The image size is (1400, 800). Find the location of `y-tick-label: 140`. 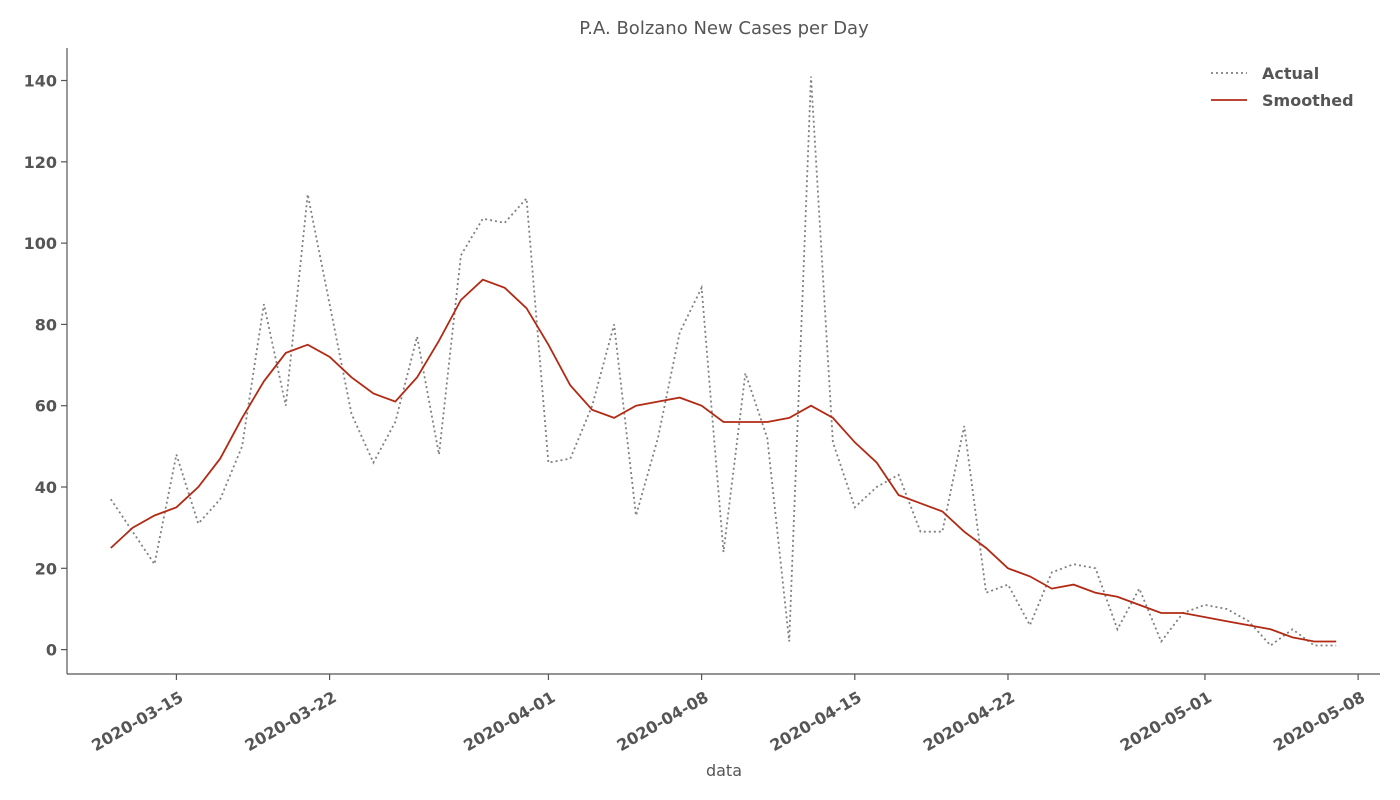

y-tick-label: 140 is located at coordinates (40, 81).